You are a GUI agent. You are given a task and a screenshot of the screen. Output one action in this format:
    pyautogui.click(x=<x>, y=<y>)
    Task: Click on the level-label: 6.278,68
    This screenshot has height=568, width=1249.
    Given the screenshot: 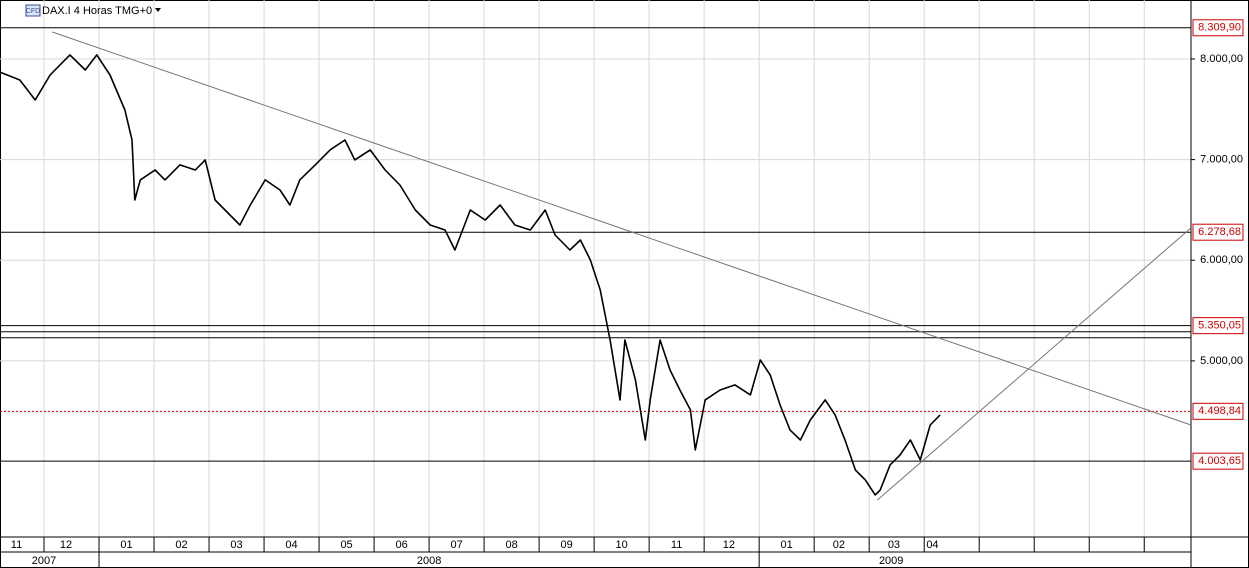 What is the action you would take?
    pyautogui.click(x=1219, y=232)
    